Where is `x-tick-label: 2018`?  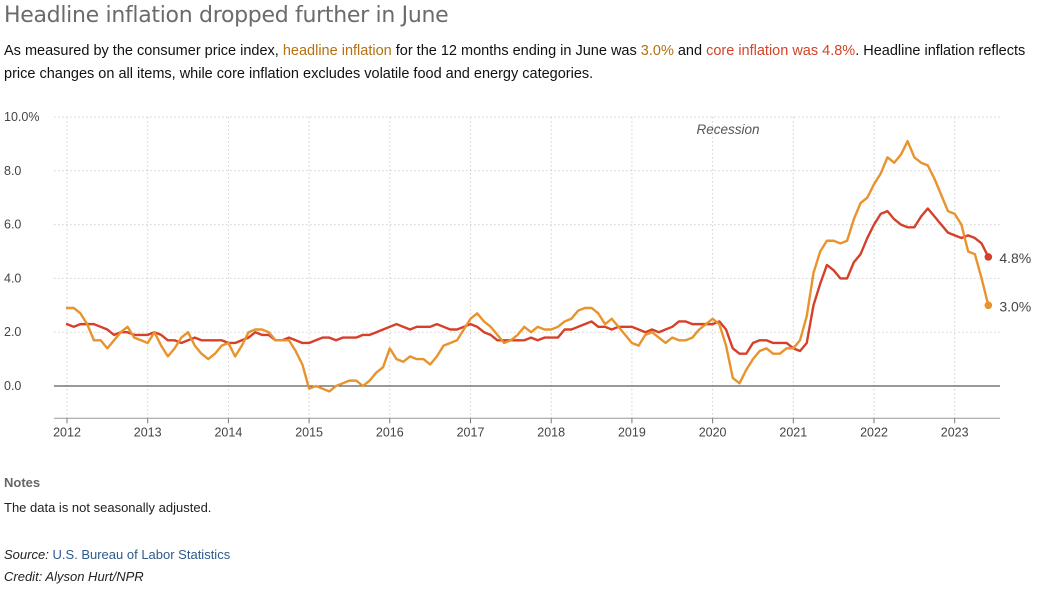 x-tick-label: 2018 is located at coordinates (551, 432).